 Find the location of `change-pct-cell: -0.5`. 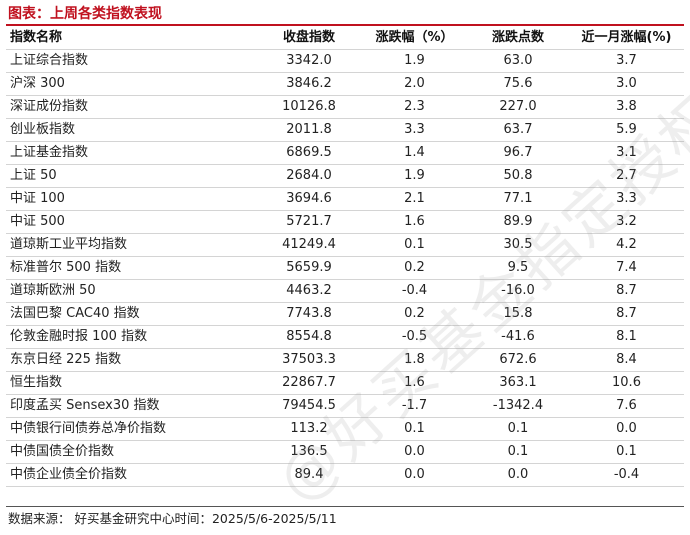

change-pct-cell: -0.5 is located at coordinates (414, 337).